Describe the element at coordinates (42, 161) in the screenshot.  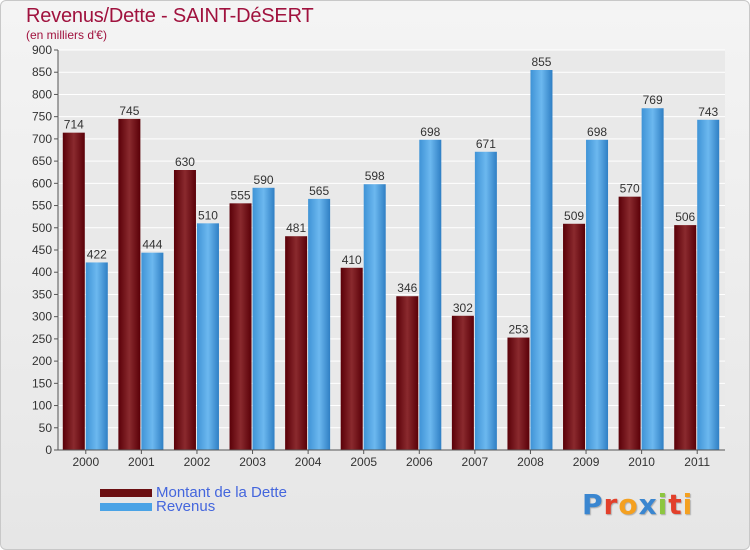
I see `y-tick-label: 650` at that location.